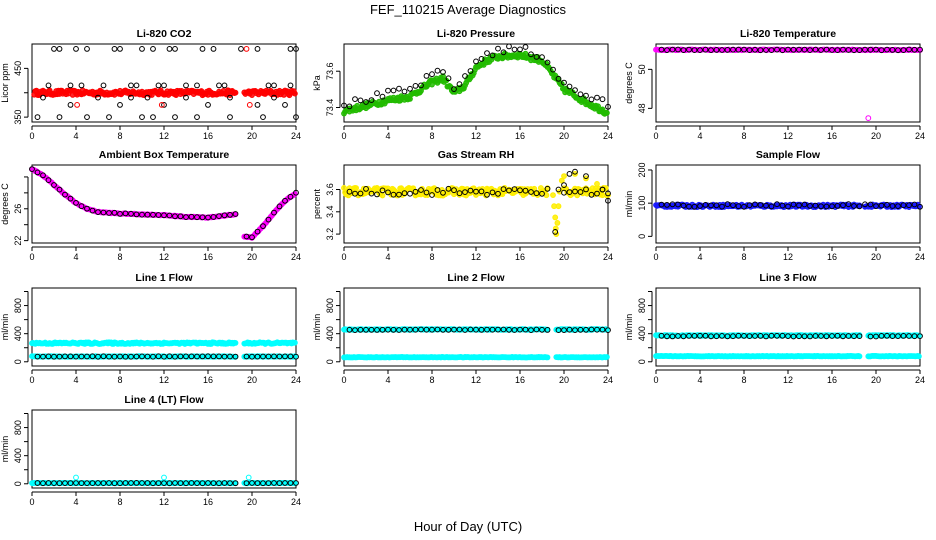 The height and width of the screenshot is (540, 936). Describe the element at coordinates (475, 83) in the screenshot. I see `series-pressure-green` at that location.